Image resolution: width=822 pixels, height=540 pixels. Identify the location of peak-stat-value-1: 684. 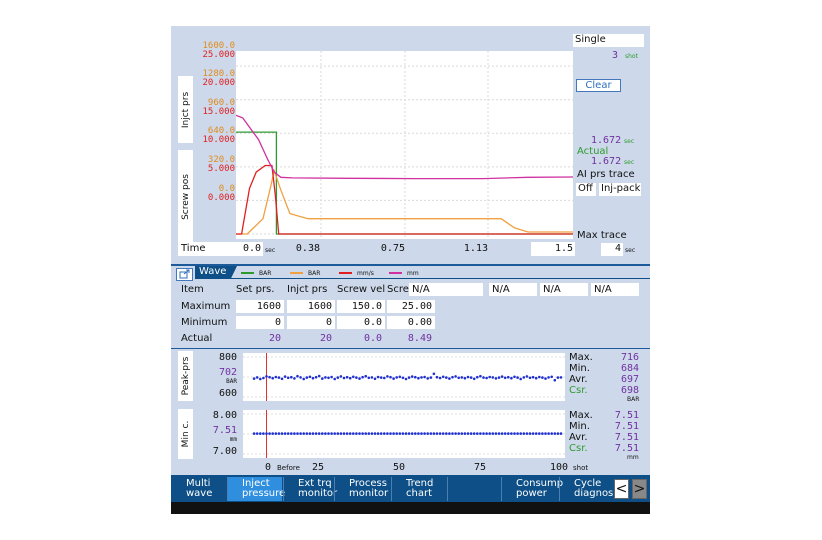
(629, 368).